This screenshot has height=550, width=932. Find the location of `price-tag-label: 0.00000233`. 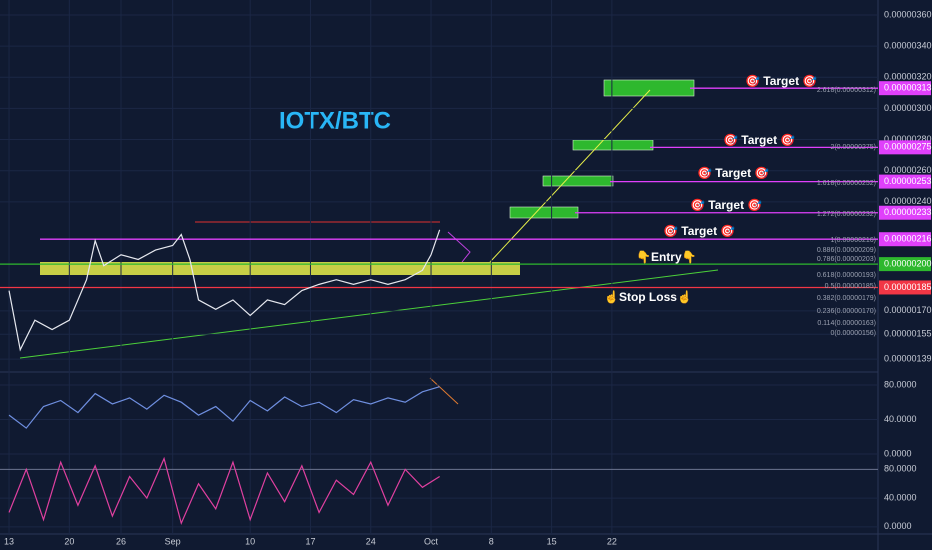

price-tag-label: 0.00000233 is located at coordinates (908, 212).